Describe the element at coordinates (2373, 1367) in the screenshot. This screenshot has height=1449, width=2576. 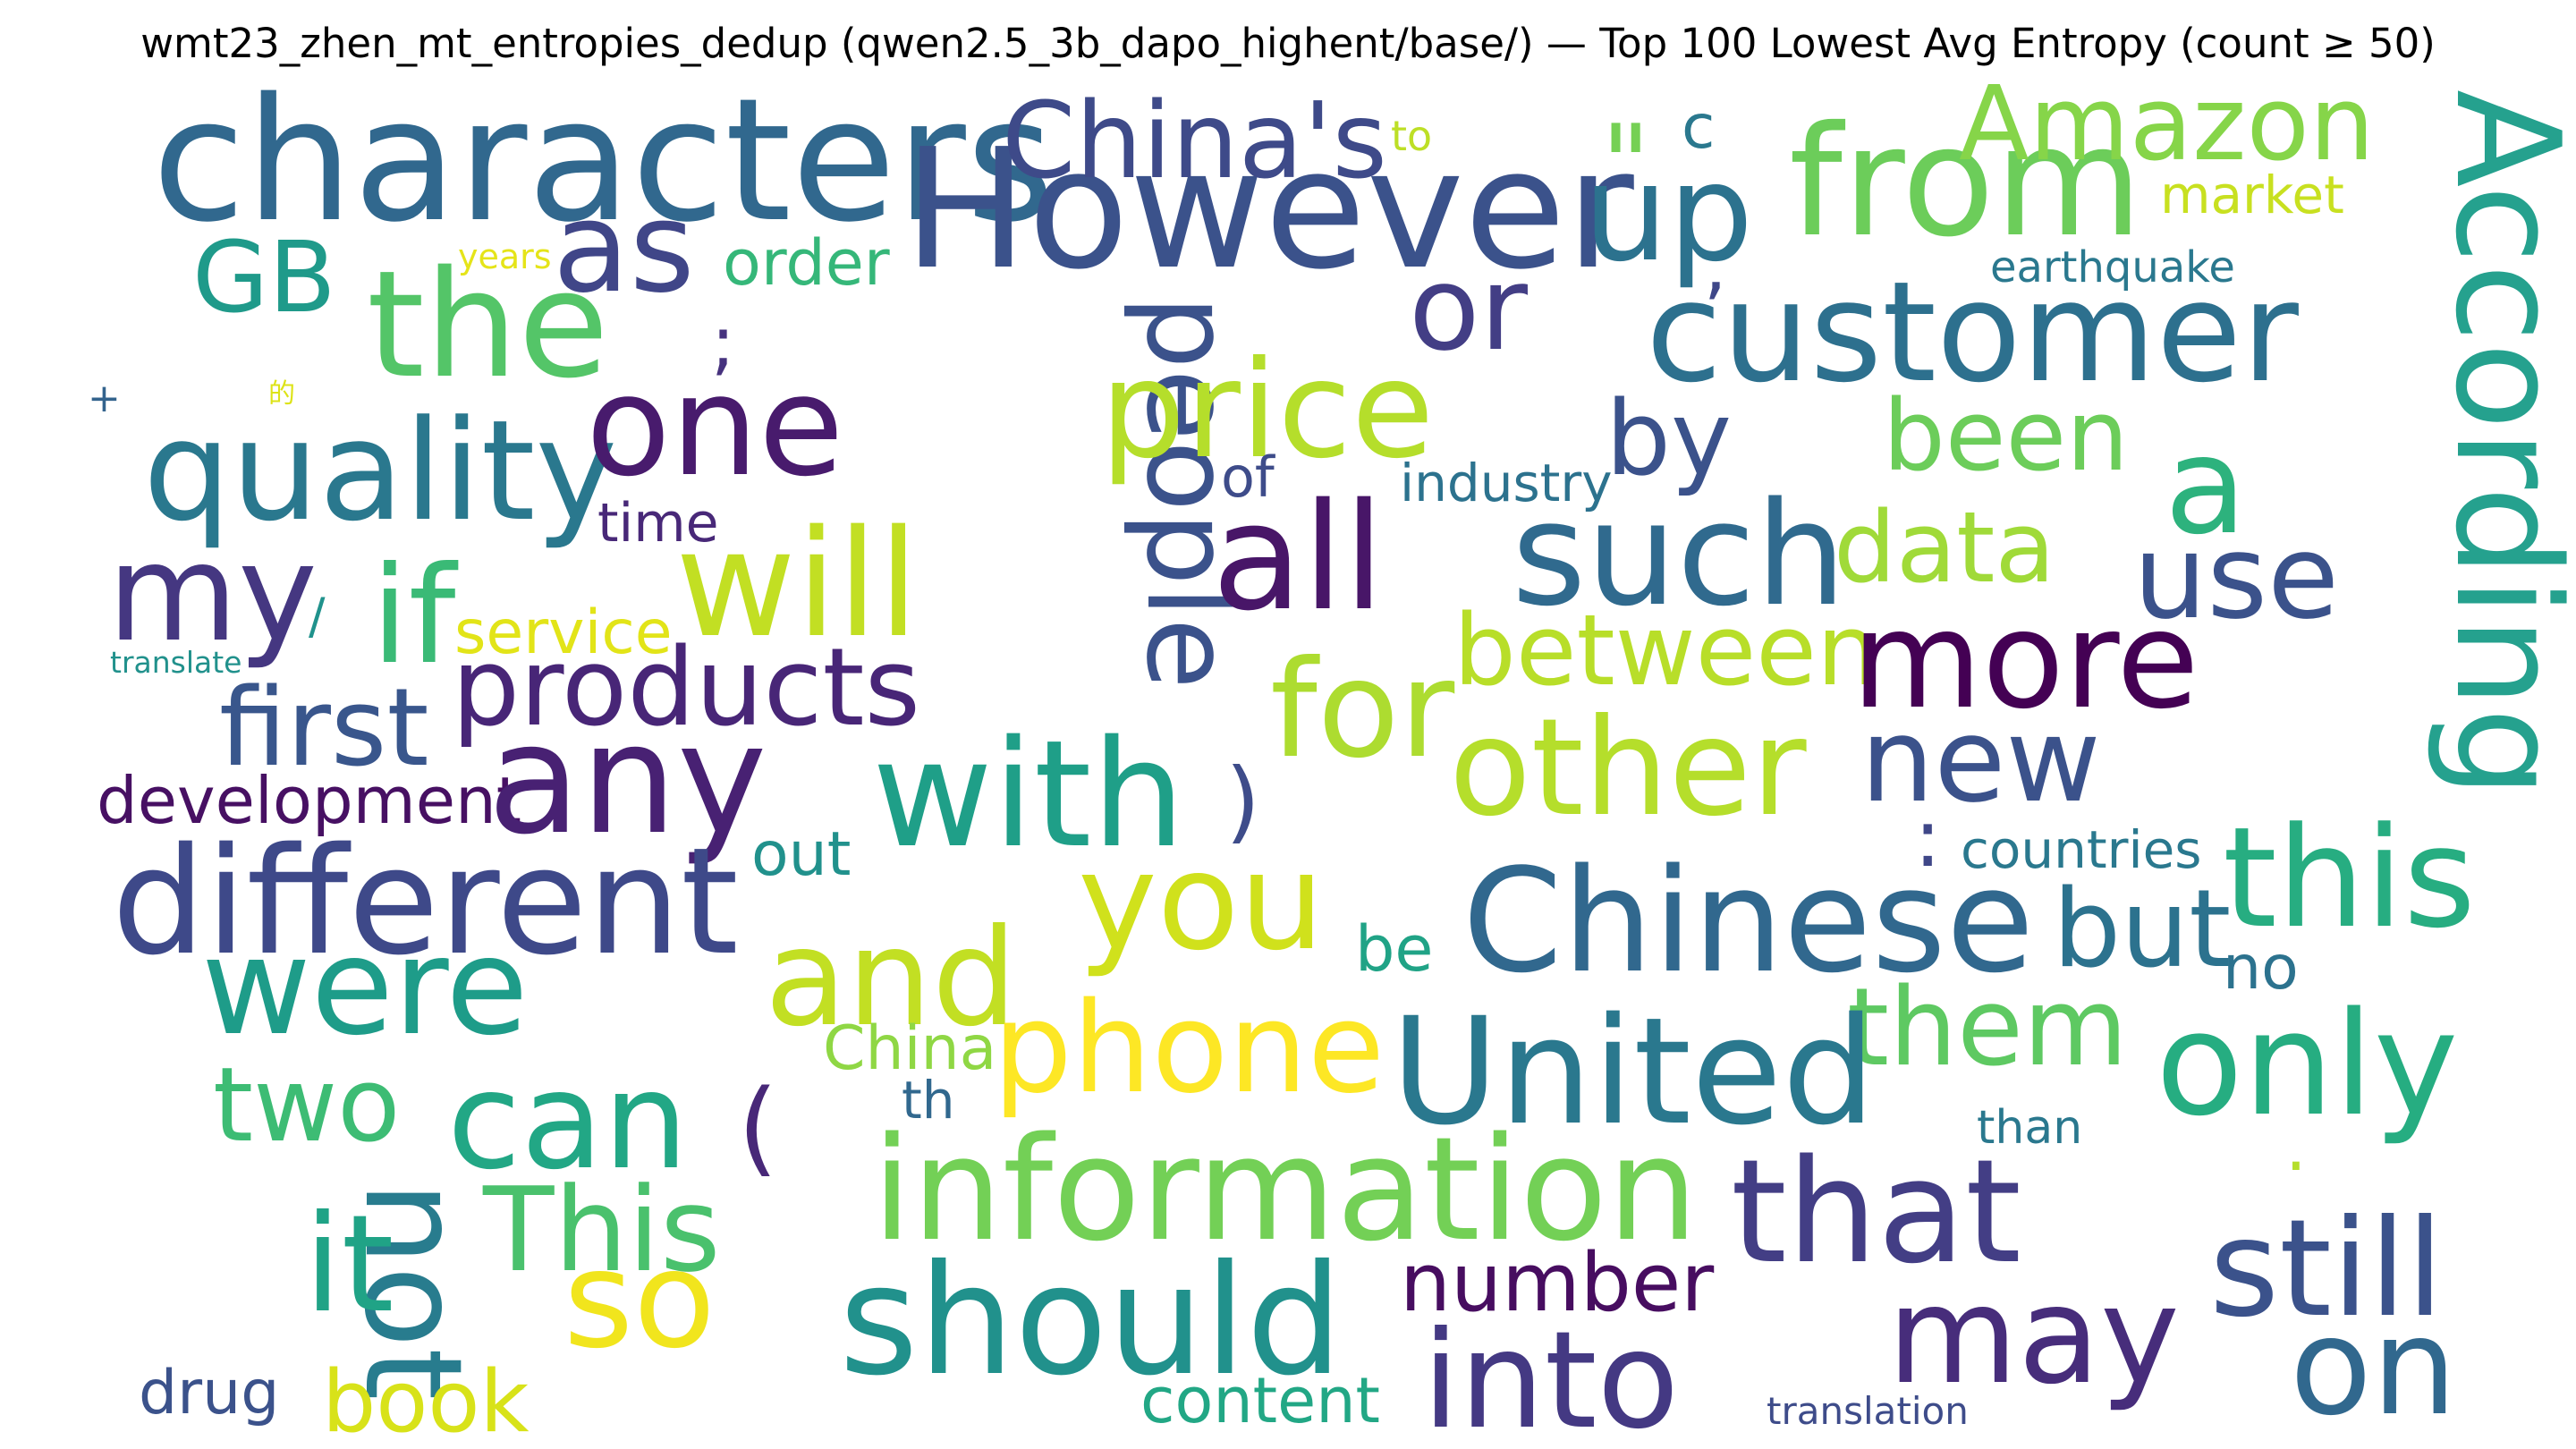
I see `word-on: on` at that location.